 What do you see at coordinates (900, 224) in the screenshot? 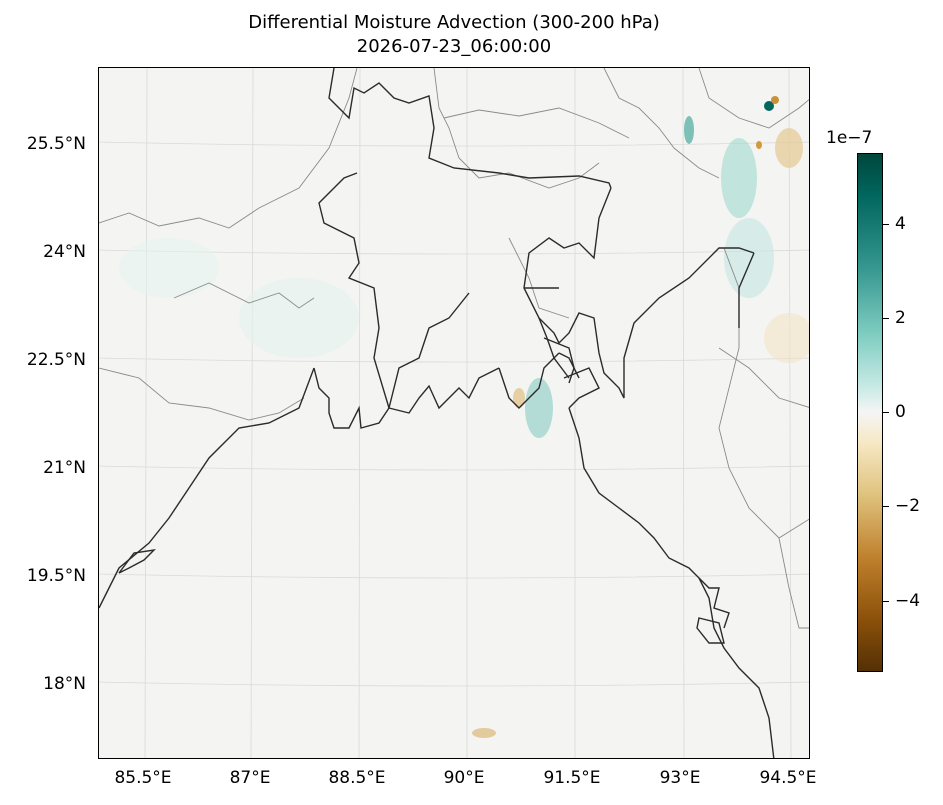
I see `colorbar-label: 4` at bounding box center [900, 224].